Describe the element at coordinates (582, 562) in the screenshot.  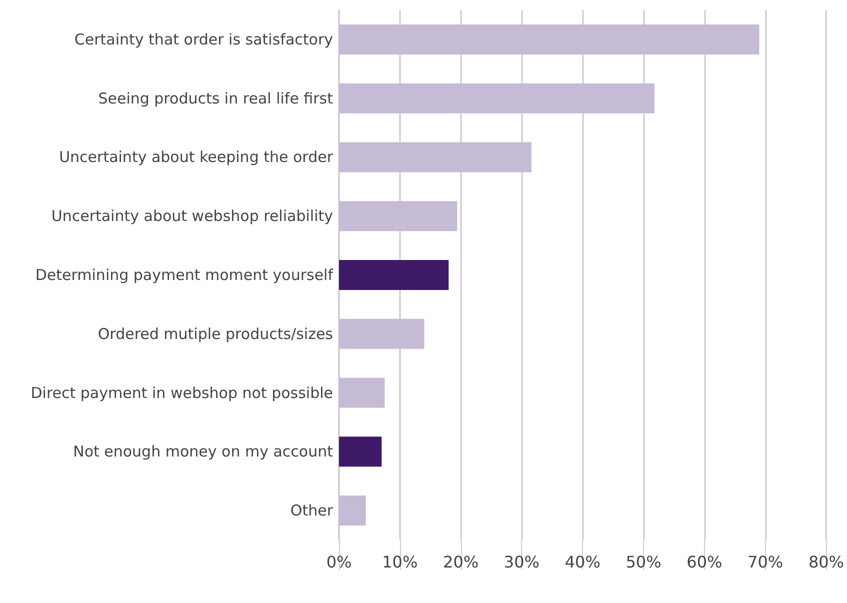
I see `x-tick-label: 40%` at that location.